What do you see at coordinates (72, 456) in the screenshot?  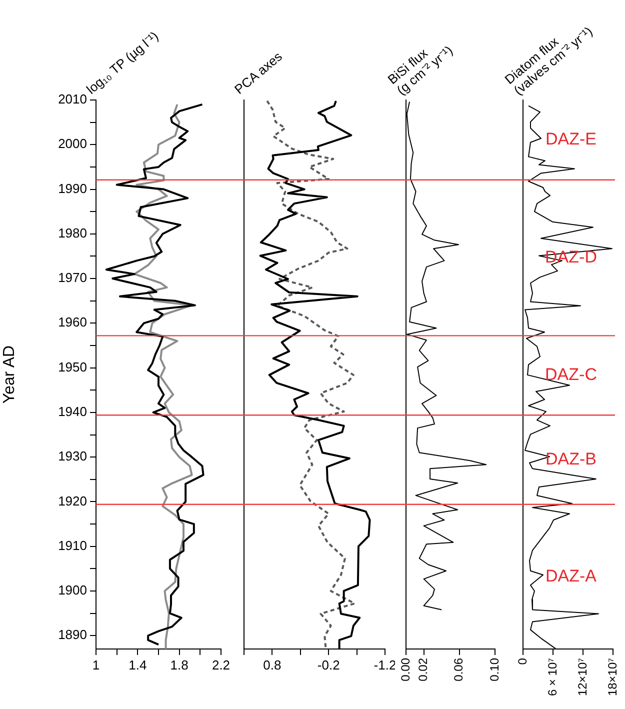 I see `y-tick-label: 1930` at bounding box center [72, 456].